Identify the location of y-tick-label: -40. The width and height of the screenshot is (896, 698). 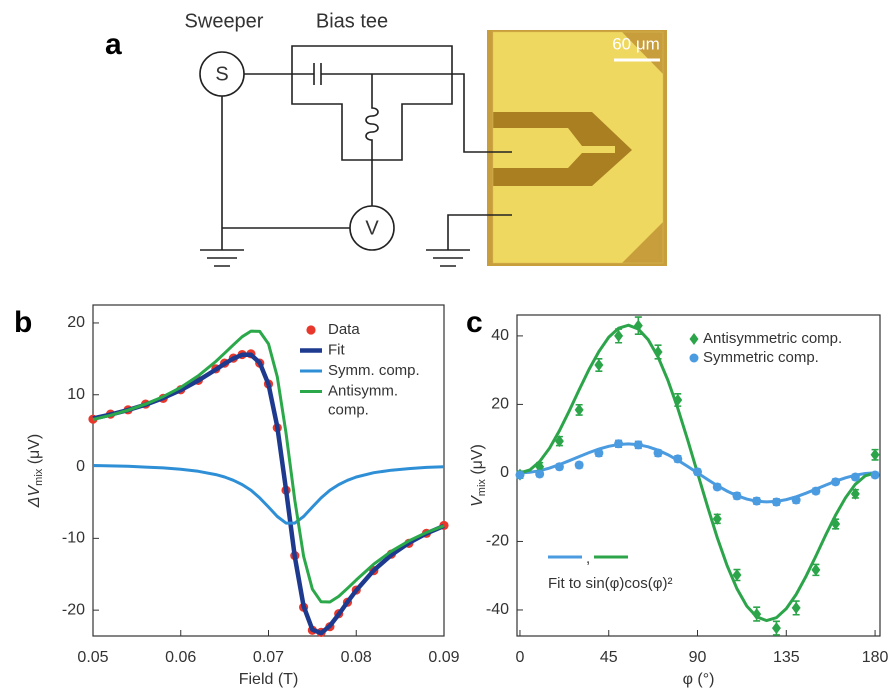
(497, 609).